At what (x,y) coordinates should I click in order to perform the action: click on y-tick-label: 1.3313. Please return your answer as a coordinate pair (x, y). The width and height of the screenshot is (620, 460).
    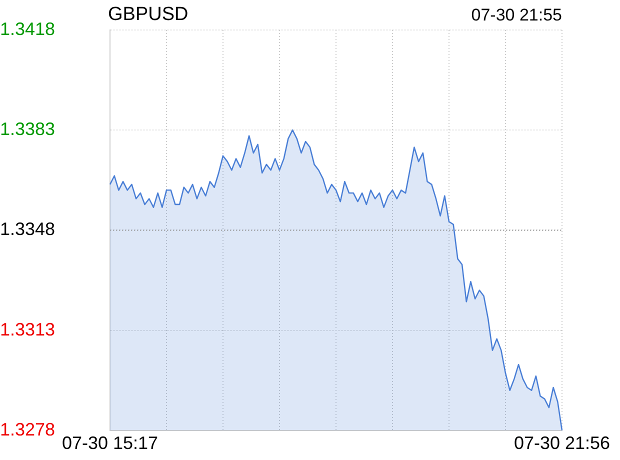
    Looking at the image, I should click on (28, 329).